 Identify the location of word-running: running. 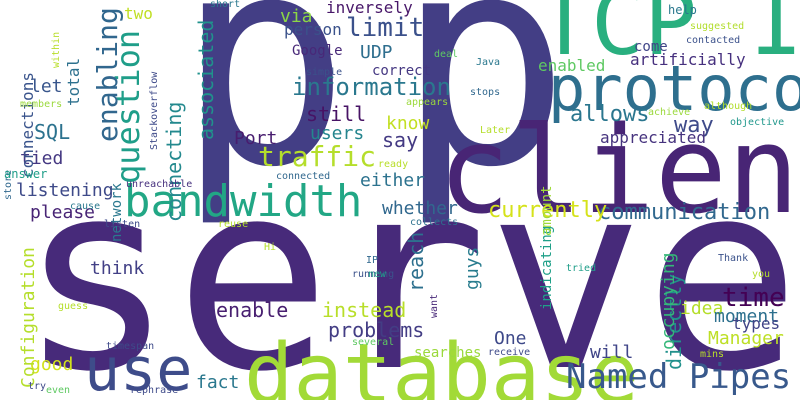
(373, 274).